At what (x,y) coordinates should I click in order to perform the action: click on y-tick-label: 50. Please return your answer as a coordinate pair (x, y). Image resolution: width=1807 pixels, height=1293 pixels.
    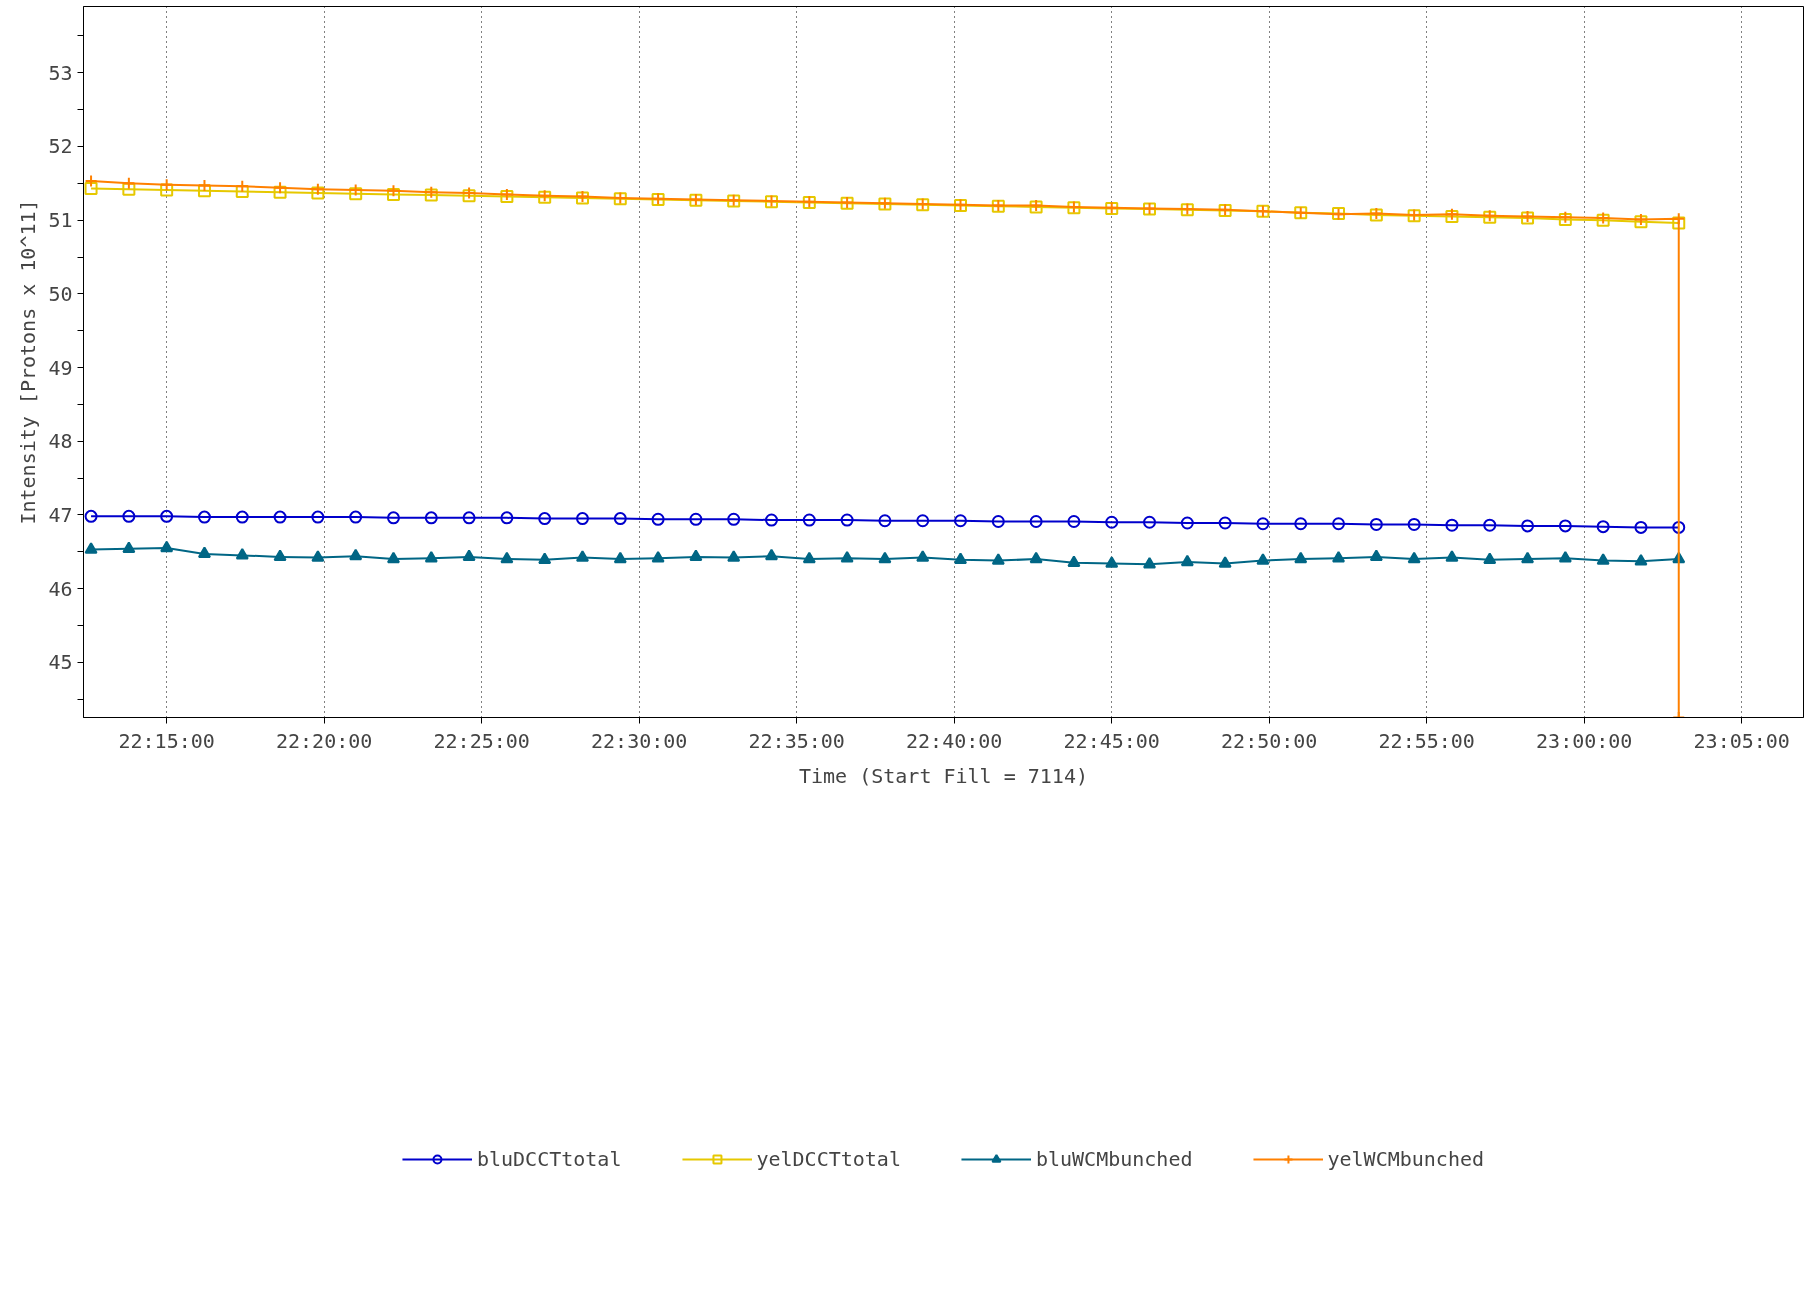
    Looking at the image, I should click on (60, 293).